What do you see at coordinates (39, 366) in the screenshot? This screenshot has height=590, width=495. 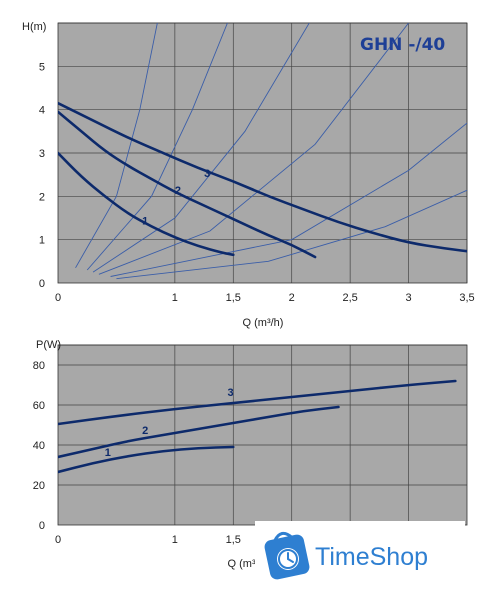 I see `y-tick-label: 80` at bounding box center [39, 366].